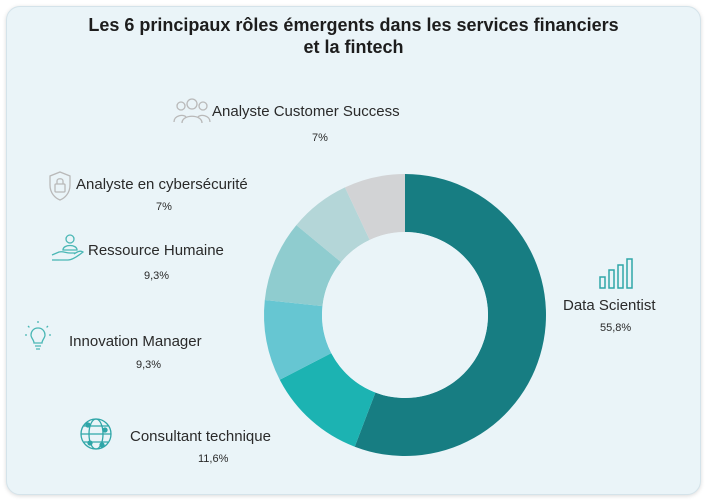 The height and width of the screenshot is (503, 707). Describe the element at coordinates (374, 207) in the screenshot. I see `slice-analyste-customer-success` at that location.